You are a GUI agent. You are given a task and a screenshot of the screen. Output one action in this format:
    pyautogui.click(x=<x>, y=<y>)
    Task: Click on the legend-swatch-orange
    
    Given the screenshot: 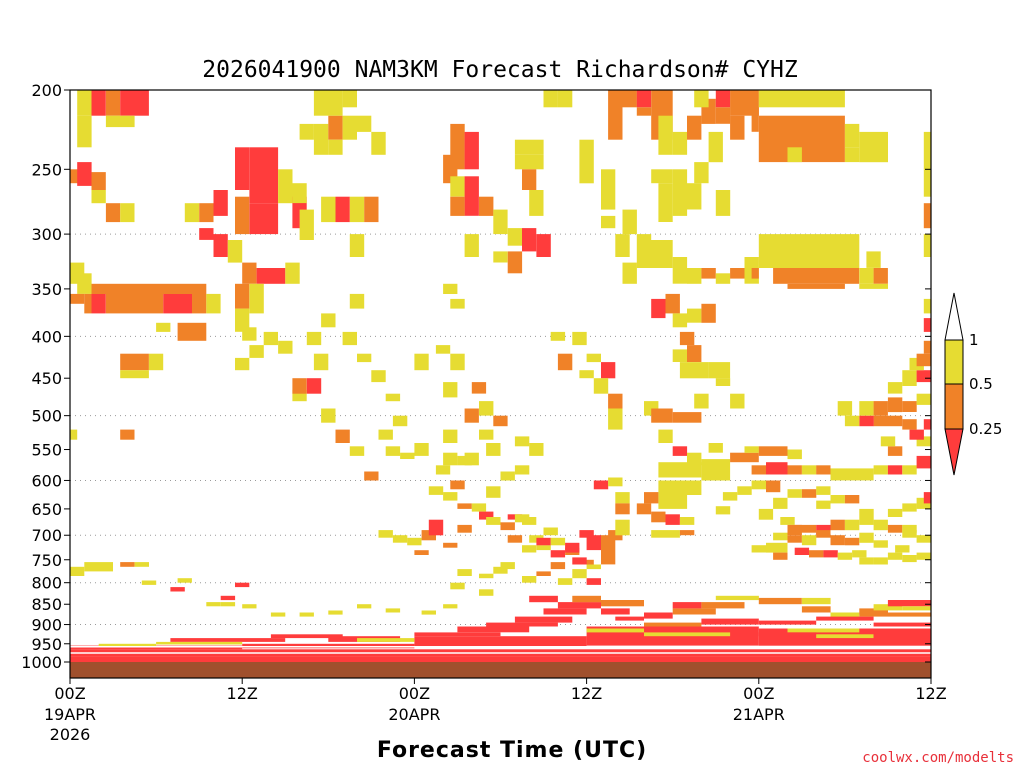 What is the action you would take?
    pyautogui.click(x=954, y=406)
    